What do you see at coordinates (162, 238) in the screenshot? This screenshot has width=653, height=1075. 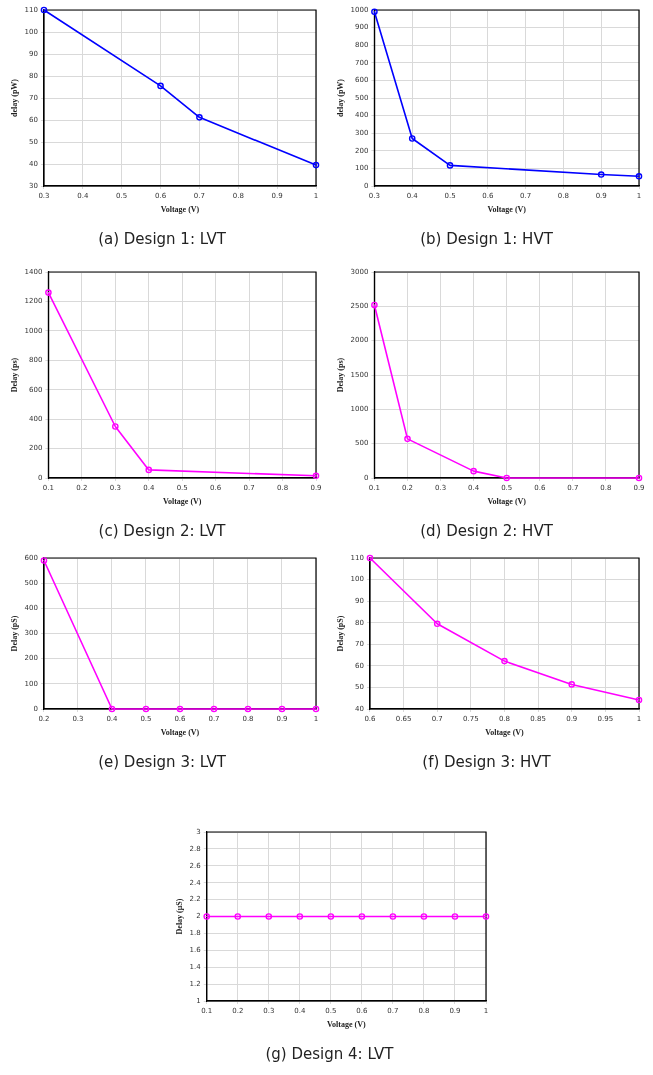 I see `text: (a) Design 1: LVT` at bounding box center [162, 238].